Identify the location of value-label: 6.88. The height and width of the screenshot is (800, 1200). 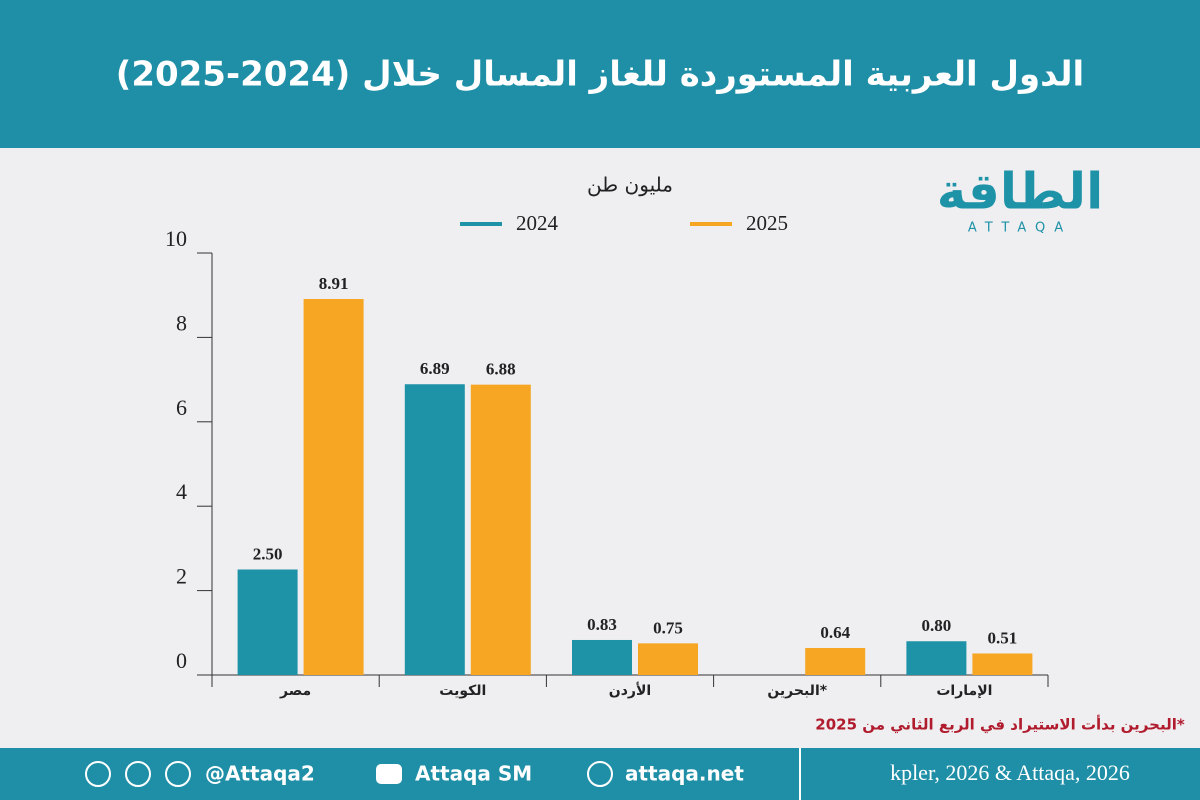
(501, 369).